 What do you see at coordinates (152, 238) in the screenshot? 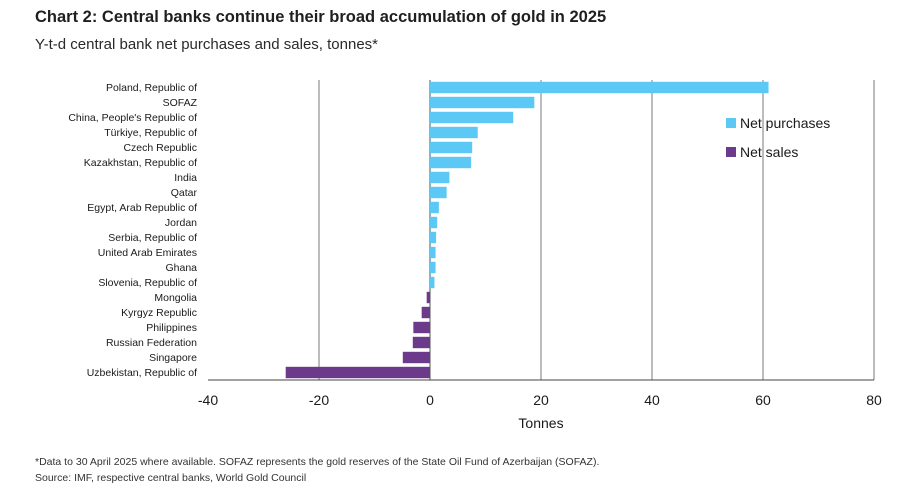
I see `category-label: Serbia, Republic of` at bounding box center [152, 238].